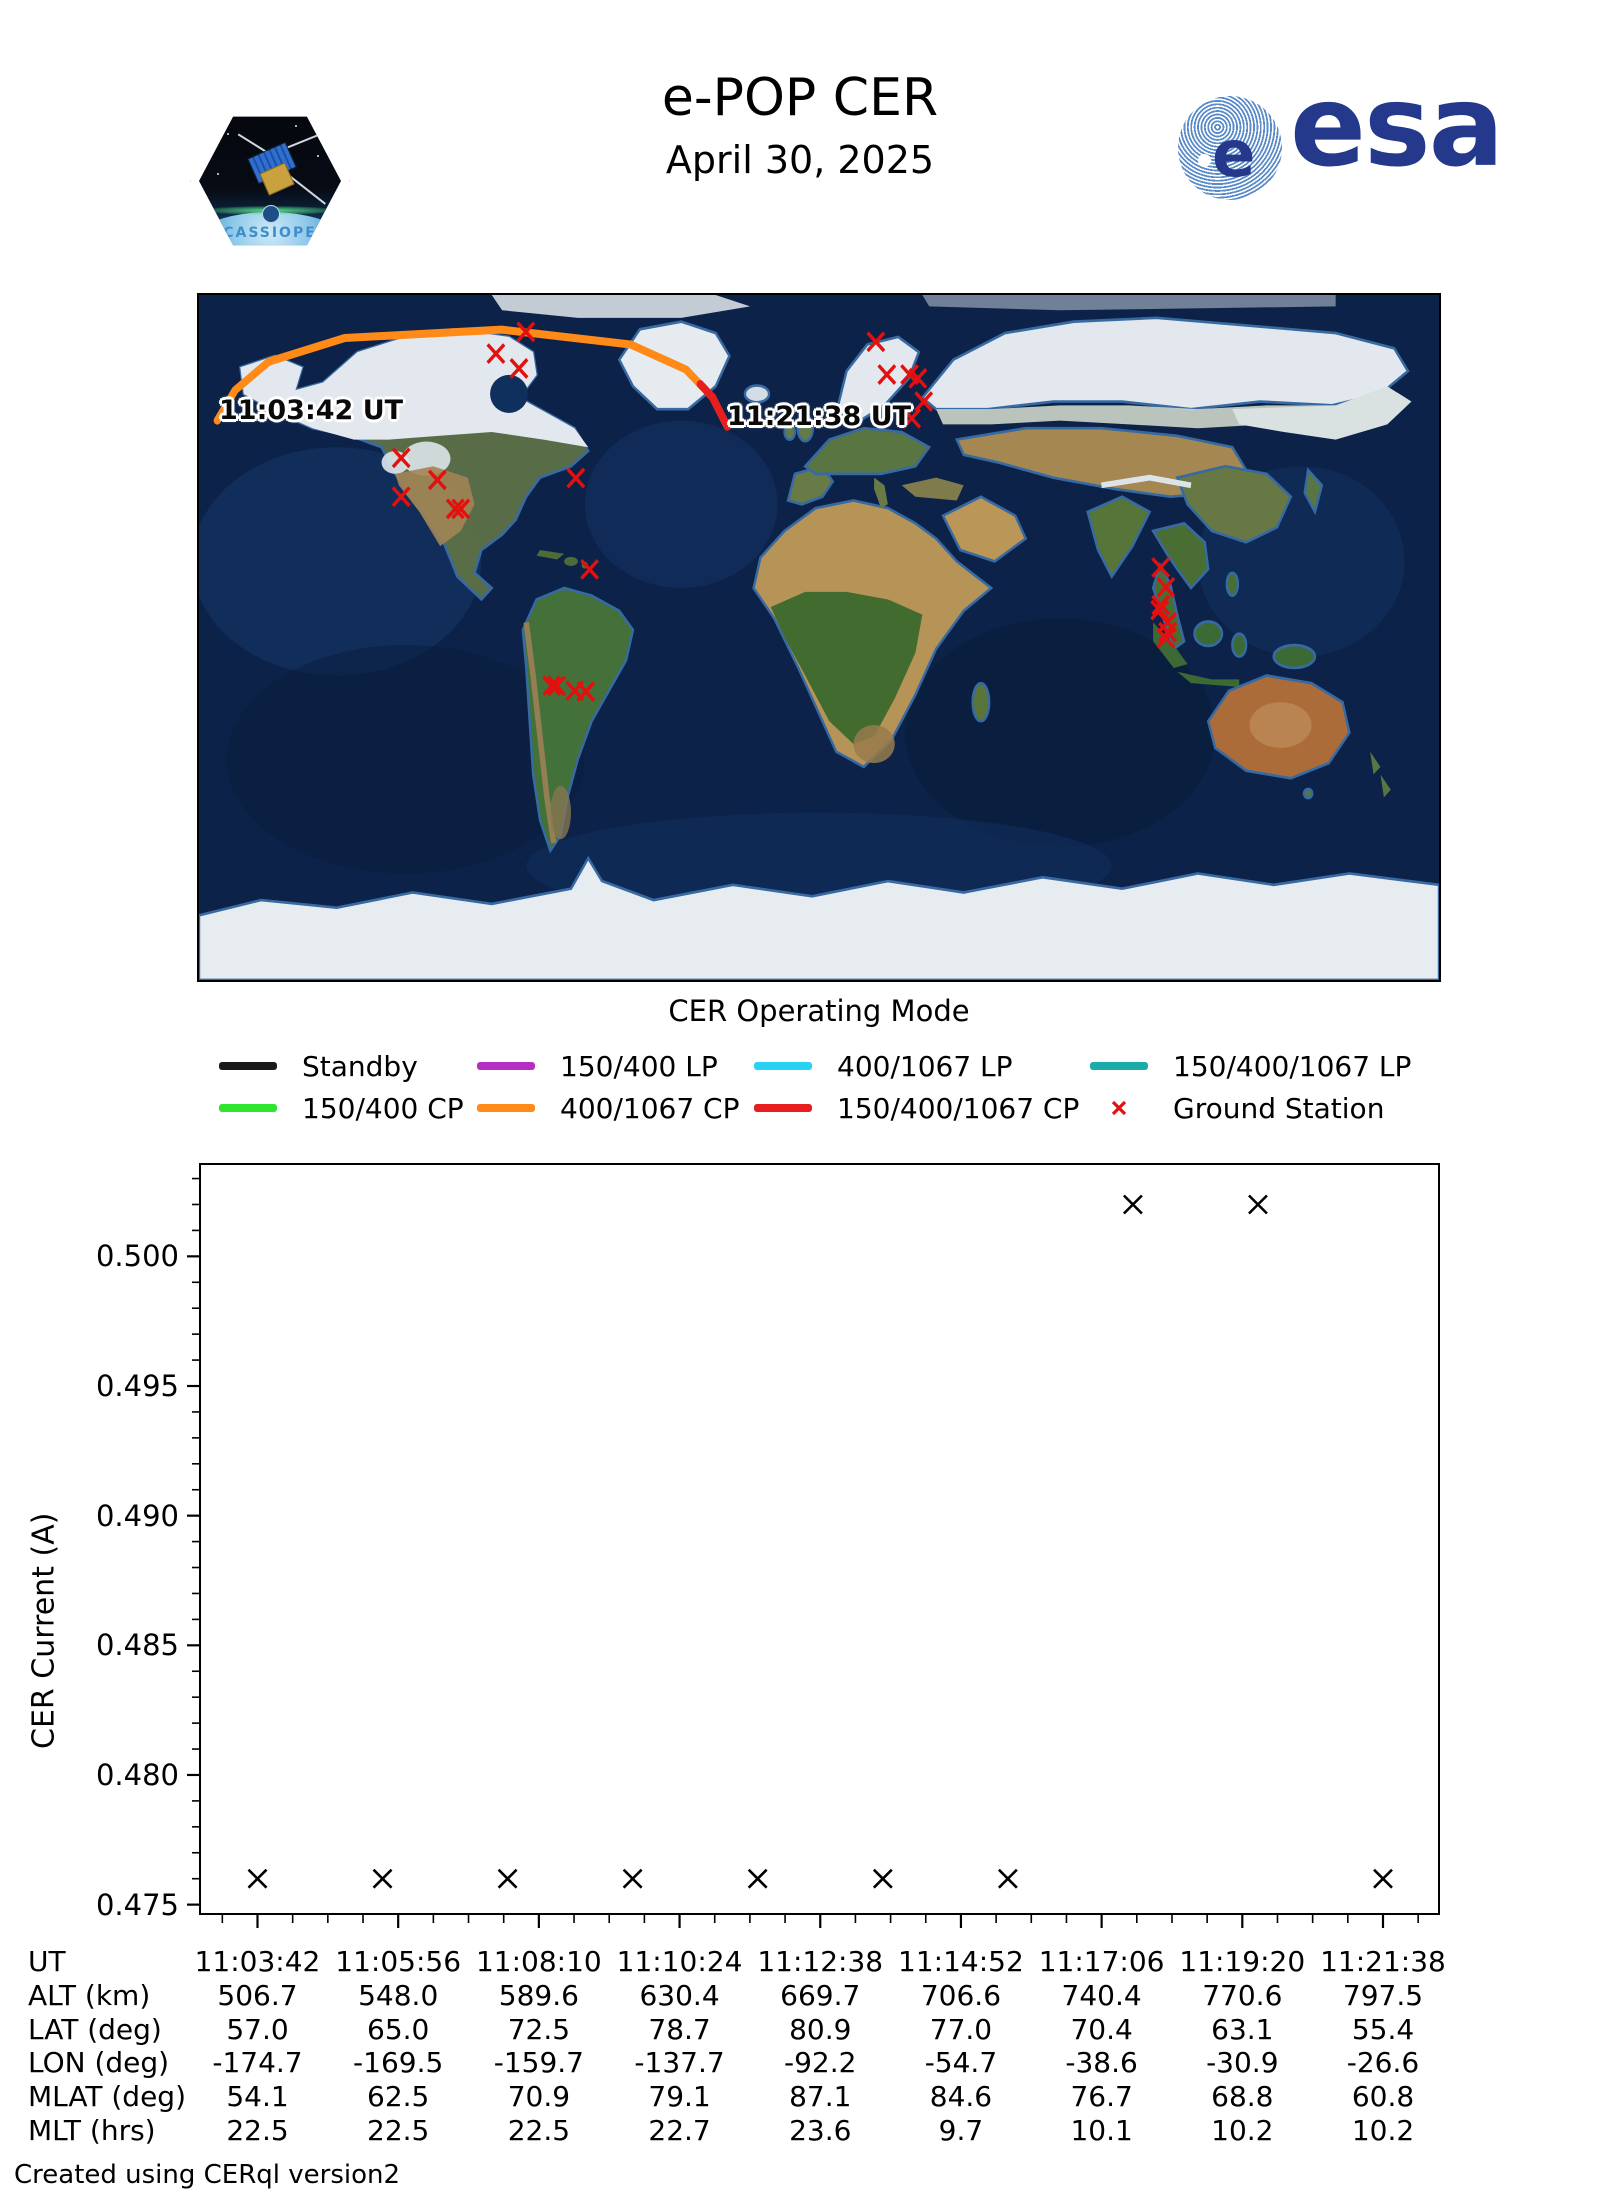 Image resolution: width=1600 pixels, height=2200 pixels. I want to click on table-cell: 60.8, so click(1383, 2097).